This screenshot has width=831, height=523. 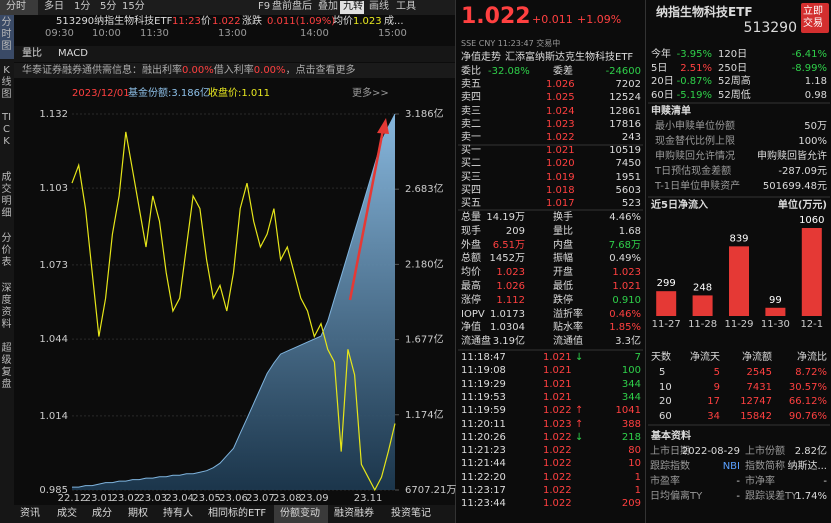 What do you see at coordinates (483, 384) in the screenshot?
I see `tick-time: 11:19:29` at bounding box center [483, 384].